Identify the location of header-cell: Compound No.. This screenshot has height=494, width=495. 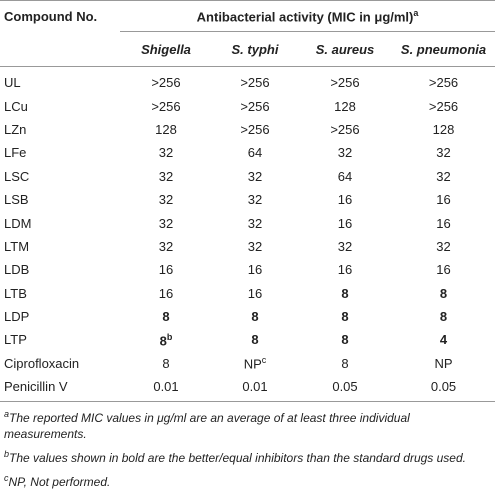
(60, 16).